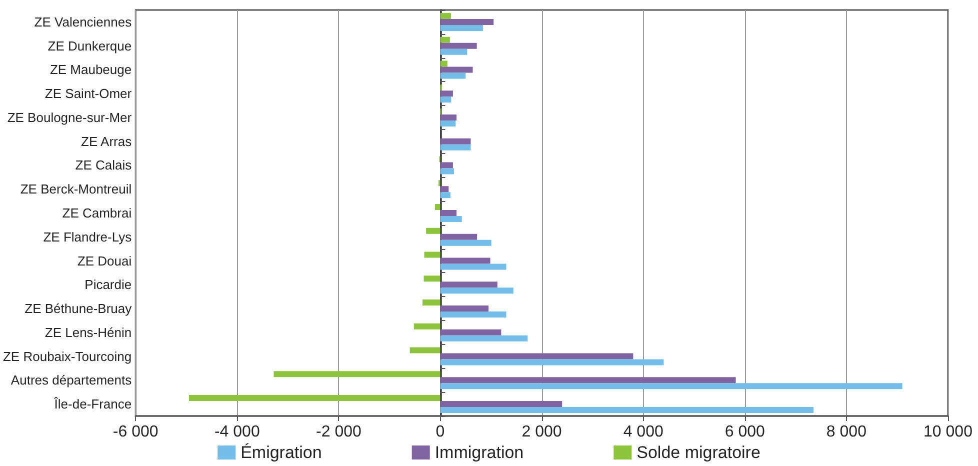  I want to click on y-tick-label: ZE Cambrai, so click(97, 213).